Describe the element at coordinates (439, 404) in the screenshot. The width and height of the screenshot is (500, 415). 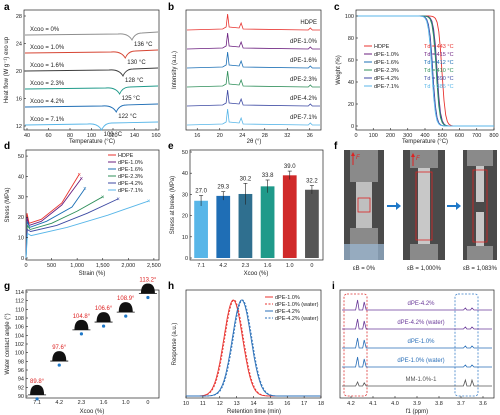
I see `i-x-tick-label: 3.8` at that location.